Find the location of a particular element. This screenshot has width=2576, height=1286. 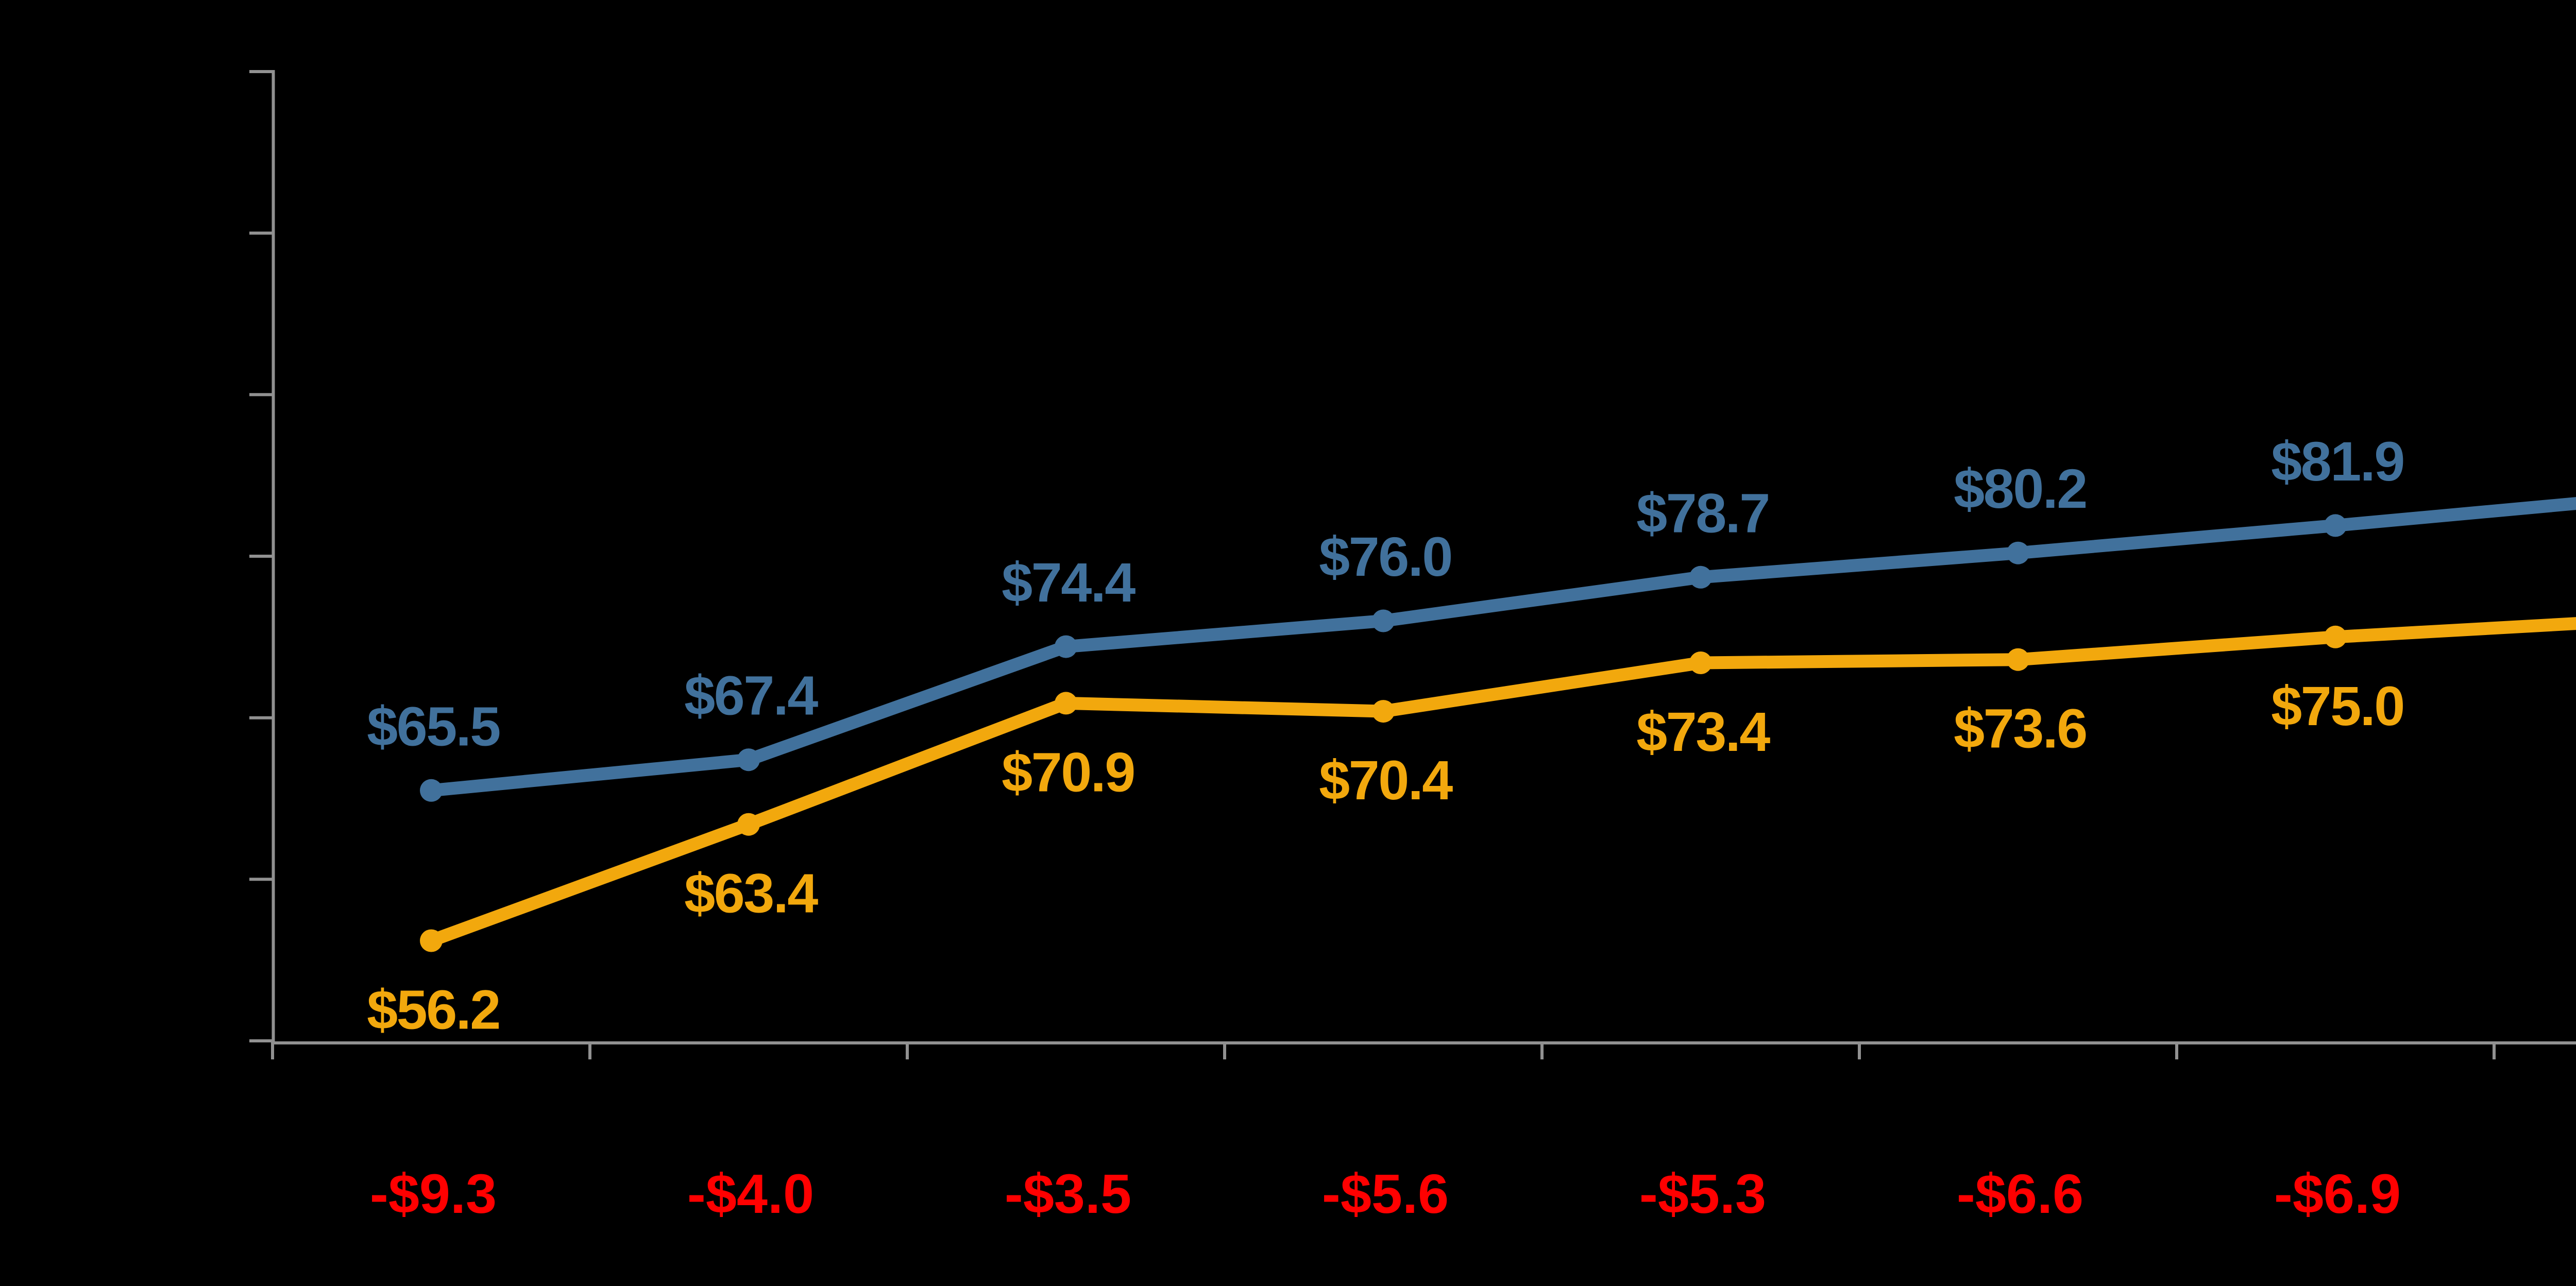

svg-text: -$4.0 is located at coordinates (750, 1193).